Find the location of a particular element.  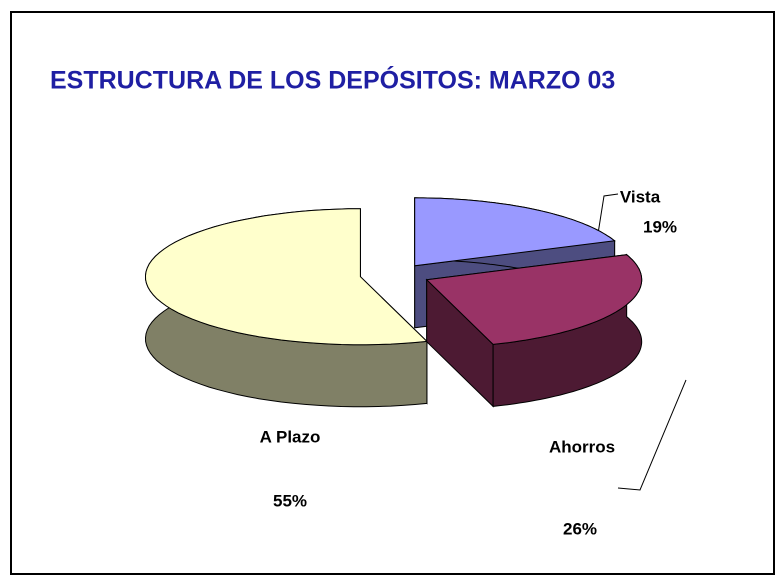

category-label: A Plazo is located at coordinates (290, 436).